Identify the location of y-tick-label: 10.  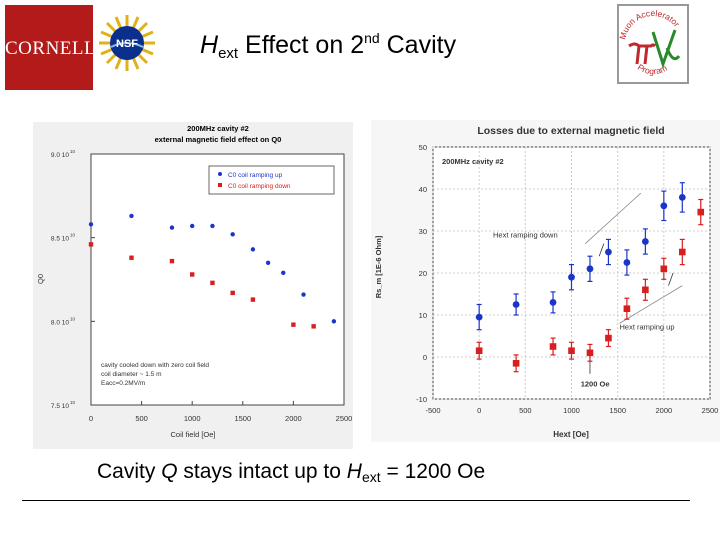
(423, 315).